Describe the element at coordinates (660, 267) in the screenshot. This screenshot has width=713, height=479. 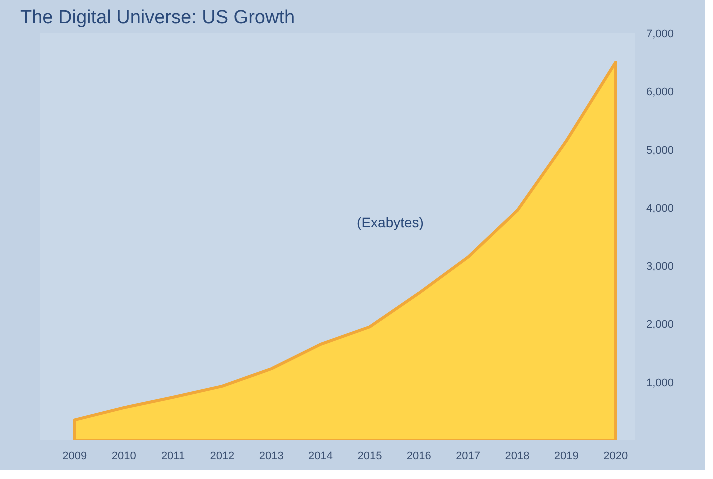
I see `y-tick-label: 3,000` at that location.